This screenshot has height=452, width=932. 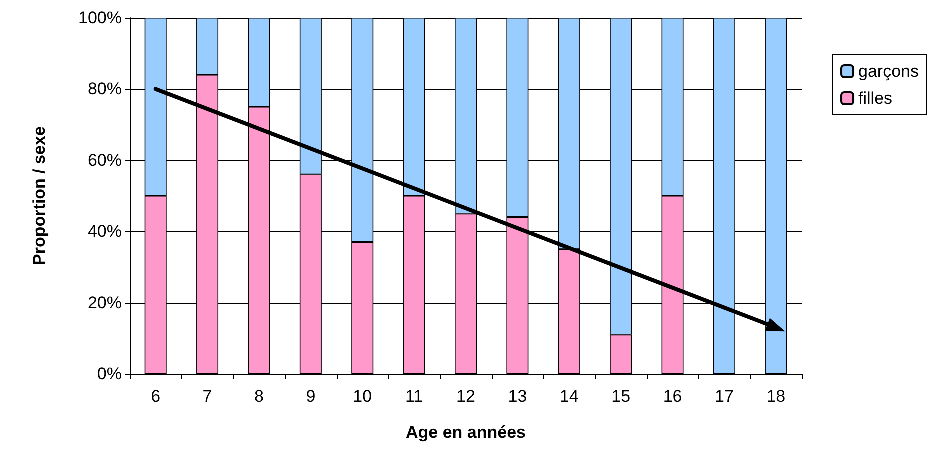 I want to click on y-tick-label: 40%, so click(x=105, y=232).